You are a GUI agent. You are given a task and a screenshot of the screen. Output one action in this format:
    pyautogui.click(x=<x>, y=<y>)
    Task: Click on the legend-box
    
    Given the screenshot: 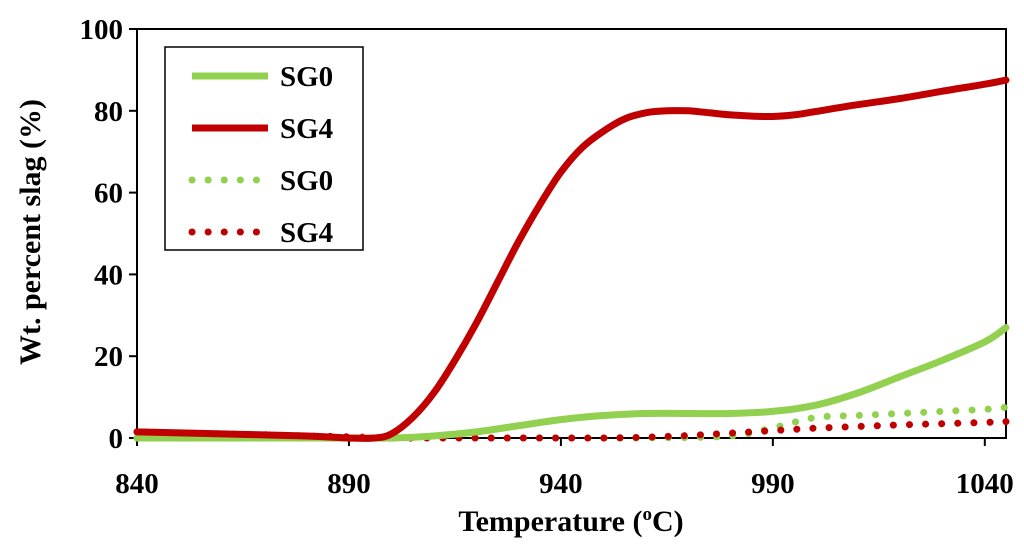 What is the action you would take?
    pyautogui.click(x=264, y=148)
    